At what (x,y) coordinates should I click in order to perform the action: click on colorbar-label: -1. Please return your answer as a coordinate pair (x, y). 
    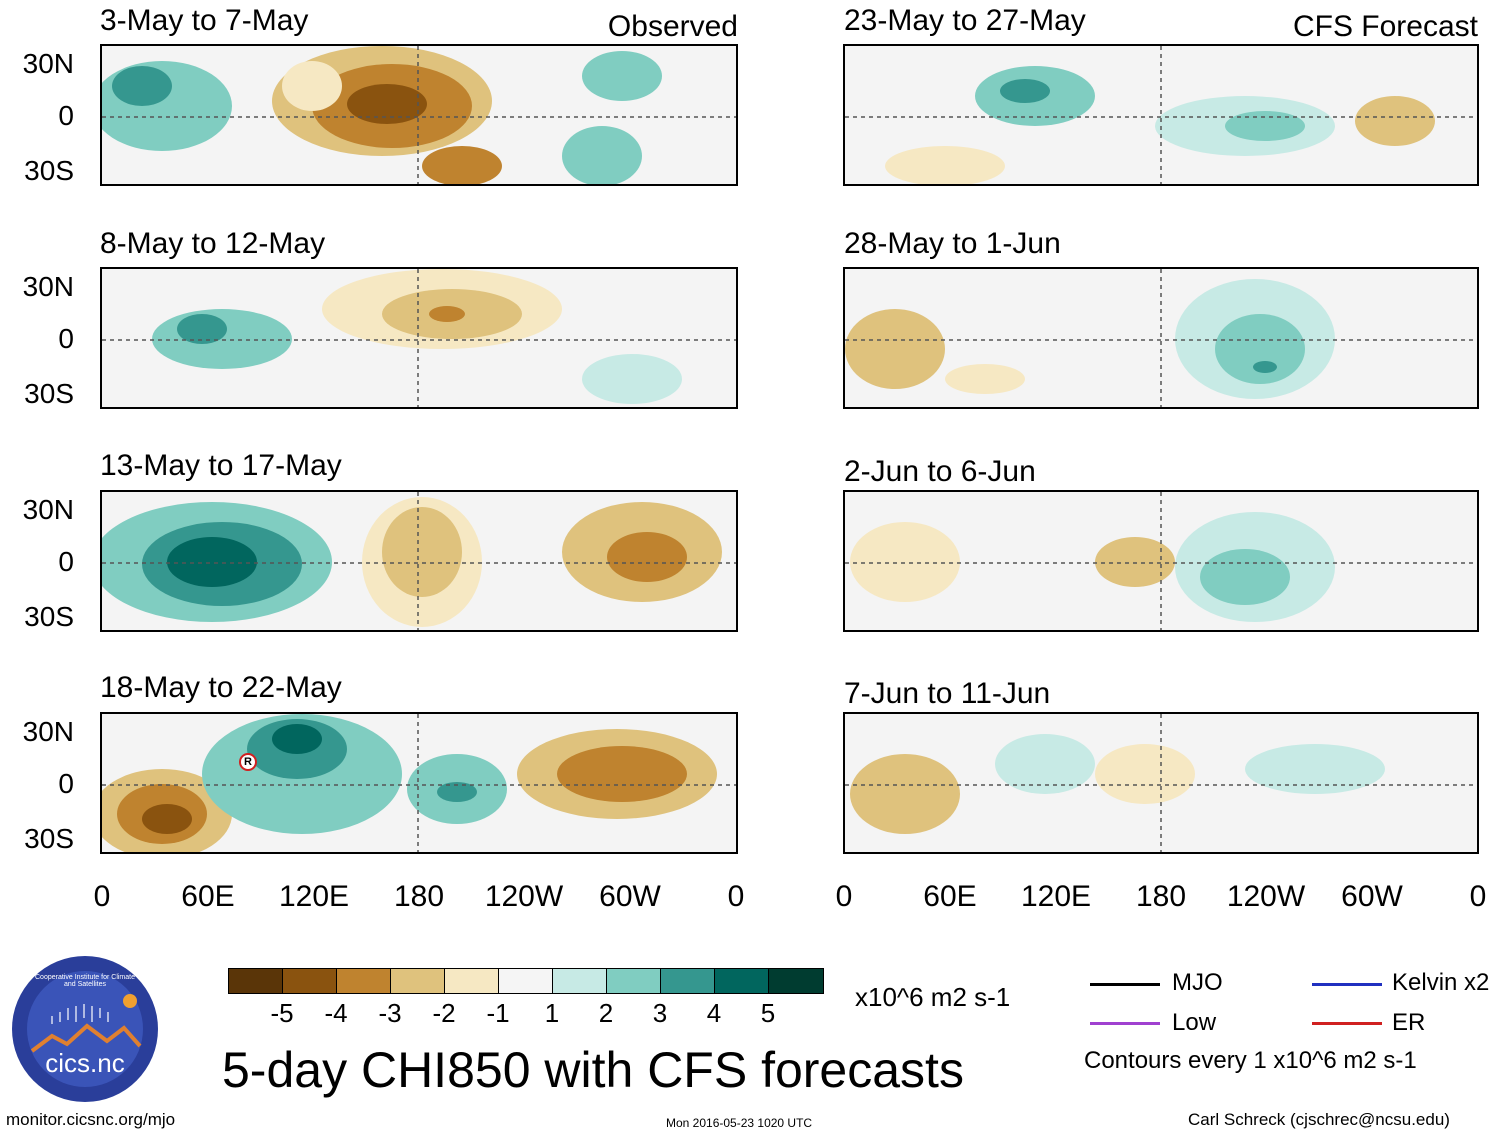
    Looking at the image, I should click on (498, 1013).